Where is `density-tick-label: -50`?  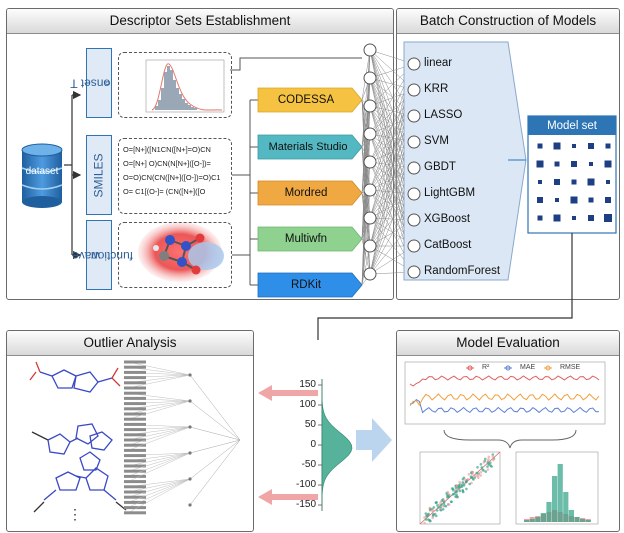
density-tick-label: -50 is located at coordinates (308, 464).